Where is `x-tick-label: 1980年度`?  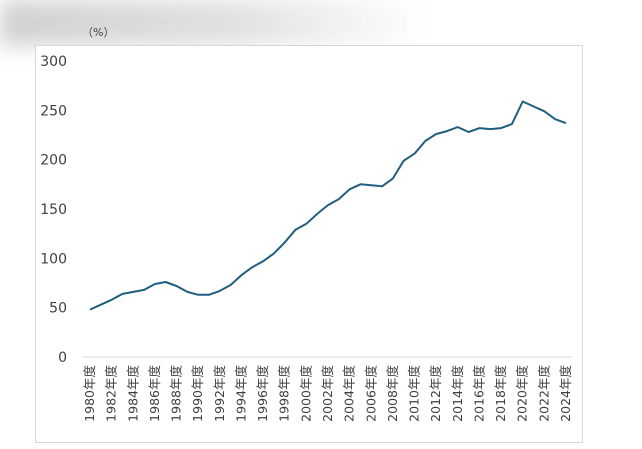 x-tick-label: 1980年度 is located at coordinates (89, 393).